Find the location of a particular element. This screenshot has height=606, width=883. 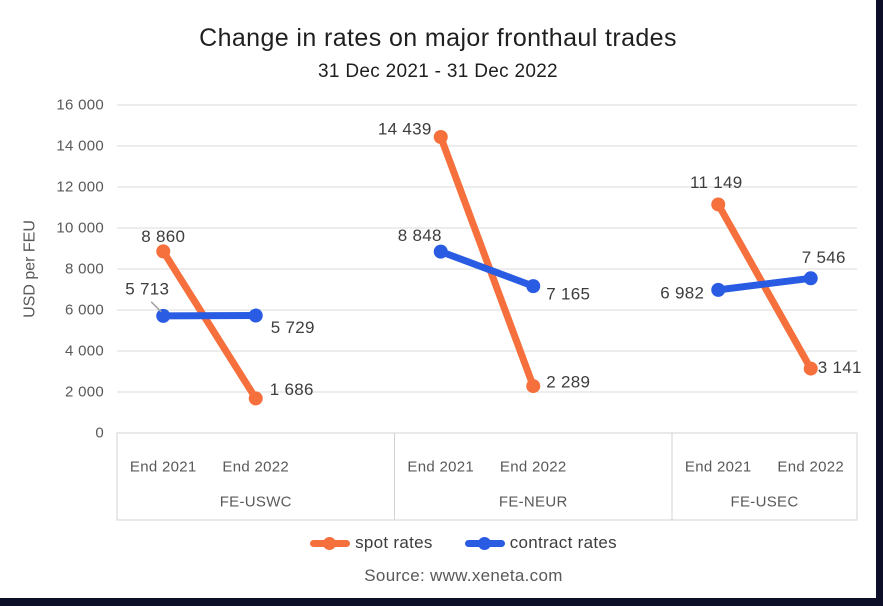

data-point-label: 14 439 is located at coordinates (405, 129).